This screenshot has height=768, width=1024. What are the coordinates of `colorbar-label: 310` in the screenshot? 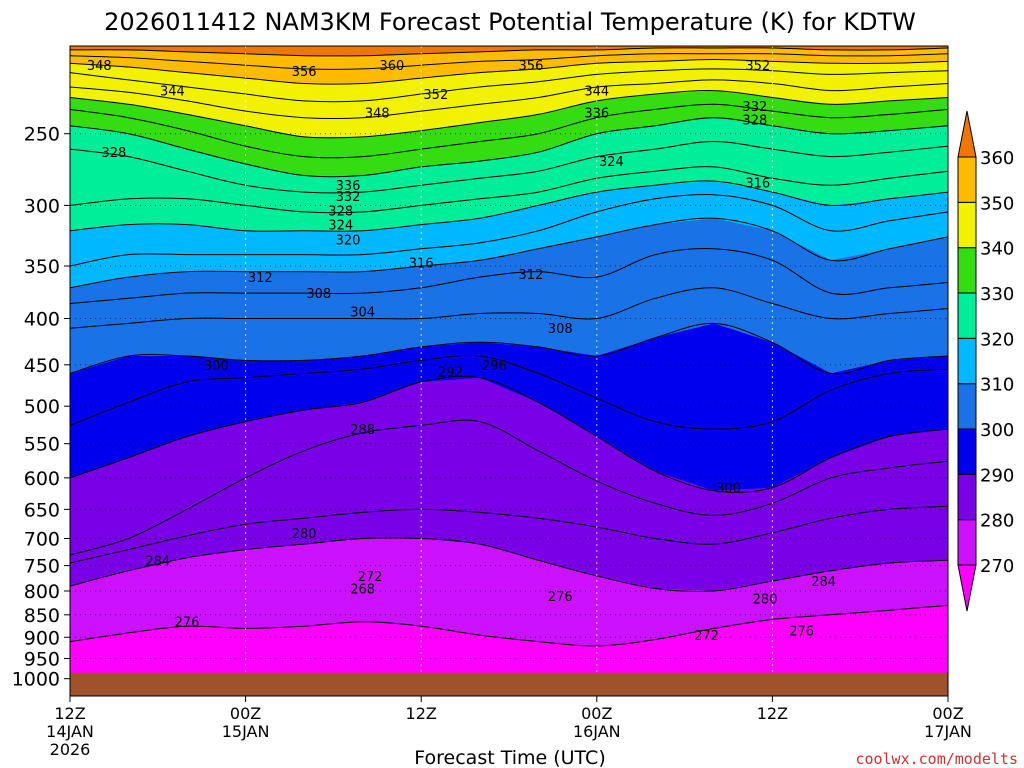 It's located at (997, 385).